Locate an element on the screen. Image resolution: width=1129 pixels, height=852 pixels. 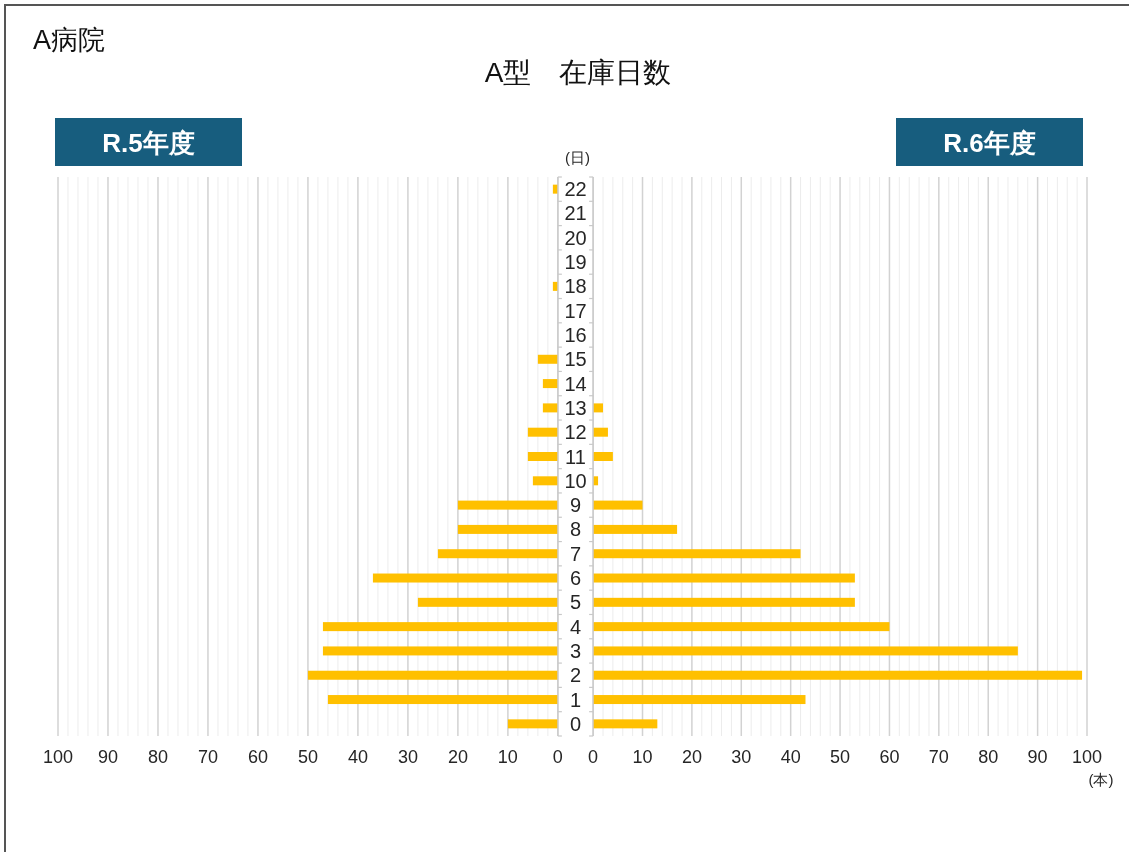
y-tick-label: 7 is located at coordinates (575, 553).